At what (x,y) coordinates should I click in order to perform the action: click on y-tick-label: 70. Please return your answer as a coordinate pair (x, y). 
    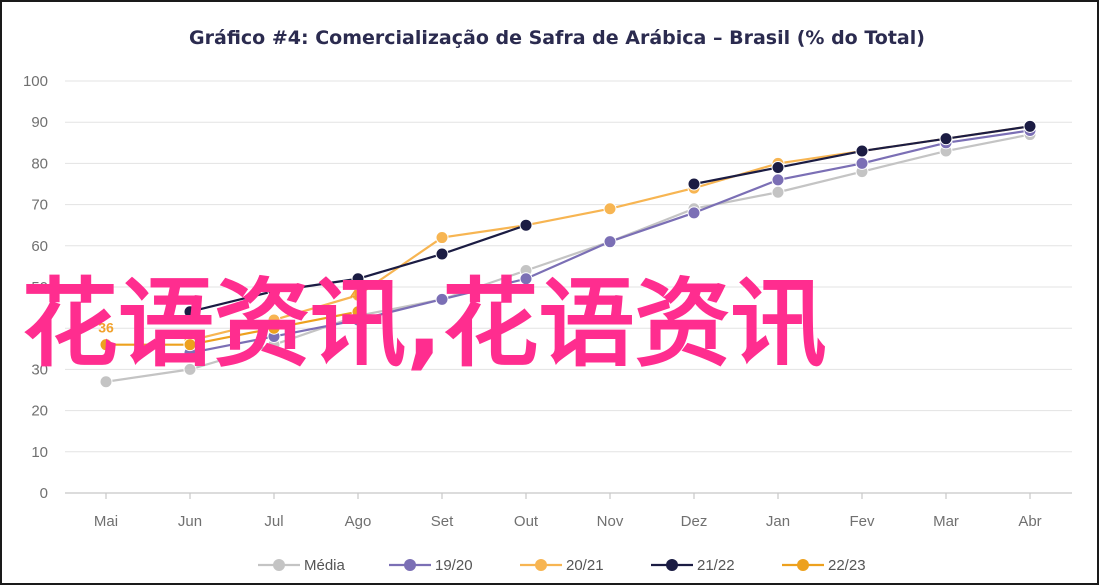
    Looking at the image, I should click on (39, 205).